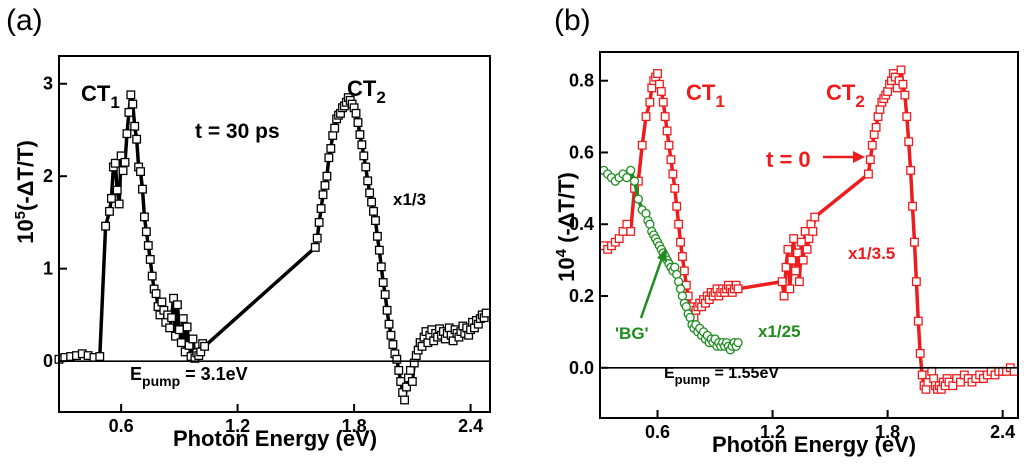 This screenshot has height=465, width=1024. I want to click on panel-b-label: (b), so click(572, 20).